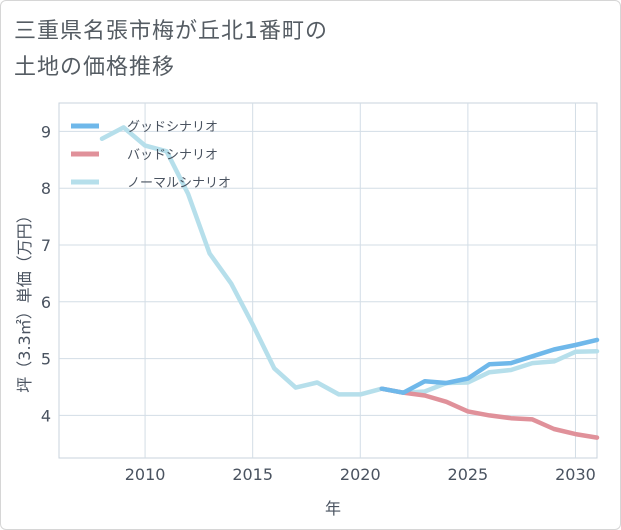  Describe the element at coordinates (575, 474) in the screenshot. I see `x-tick-label: 2030` at that location.